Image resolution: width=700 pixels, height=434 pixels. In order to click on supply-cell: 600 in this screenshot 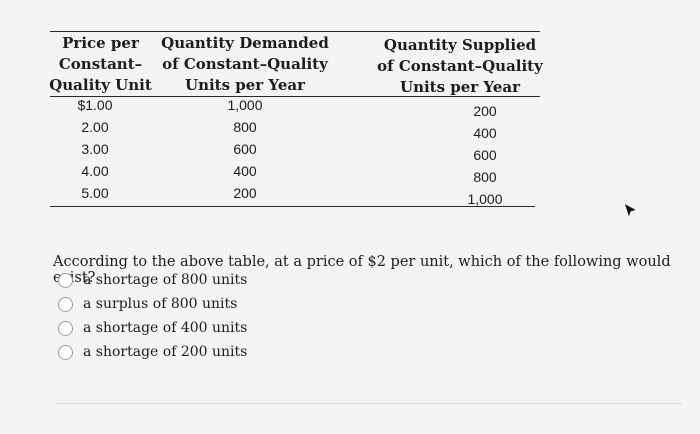, I will do `click(485, 155)`.